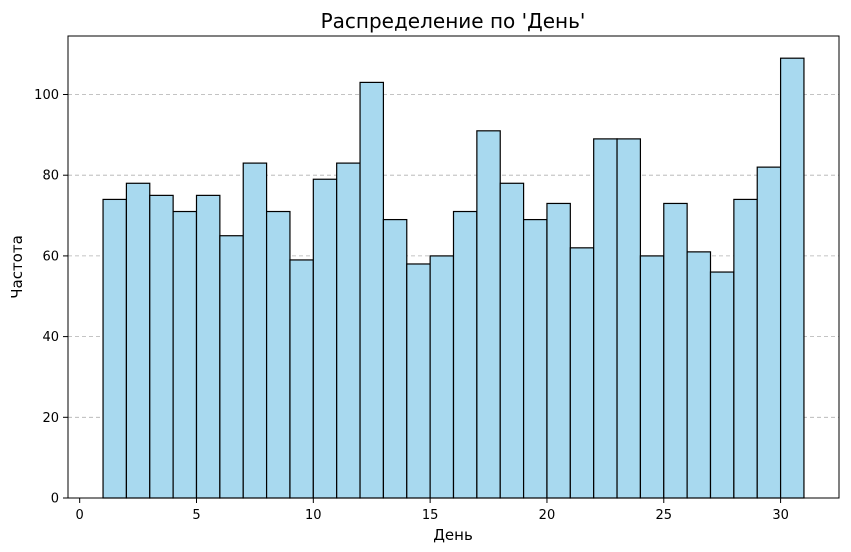 This screenshot has height=552, width=851. What do you see at coordinates (50, 418) in the screenshot?
I see `y-tick-label: 20` at bounding box center [50, 418].